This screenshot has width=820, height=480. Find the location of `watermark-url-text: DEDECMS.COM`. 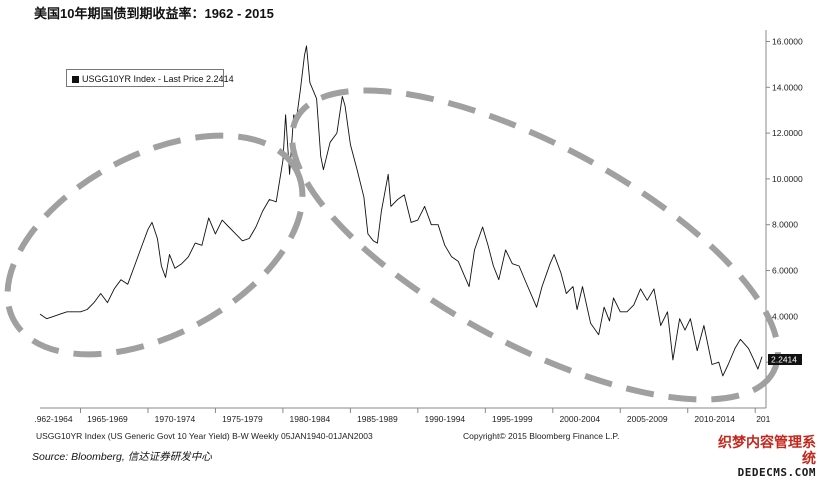

watermark-url-text: DEDECMS.COM is located at coordinates (776, 472).